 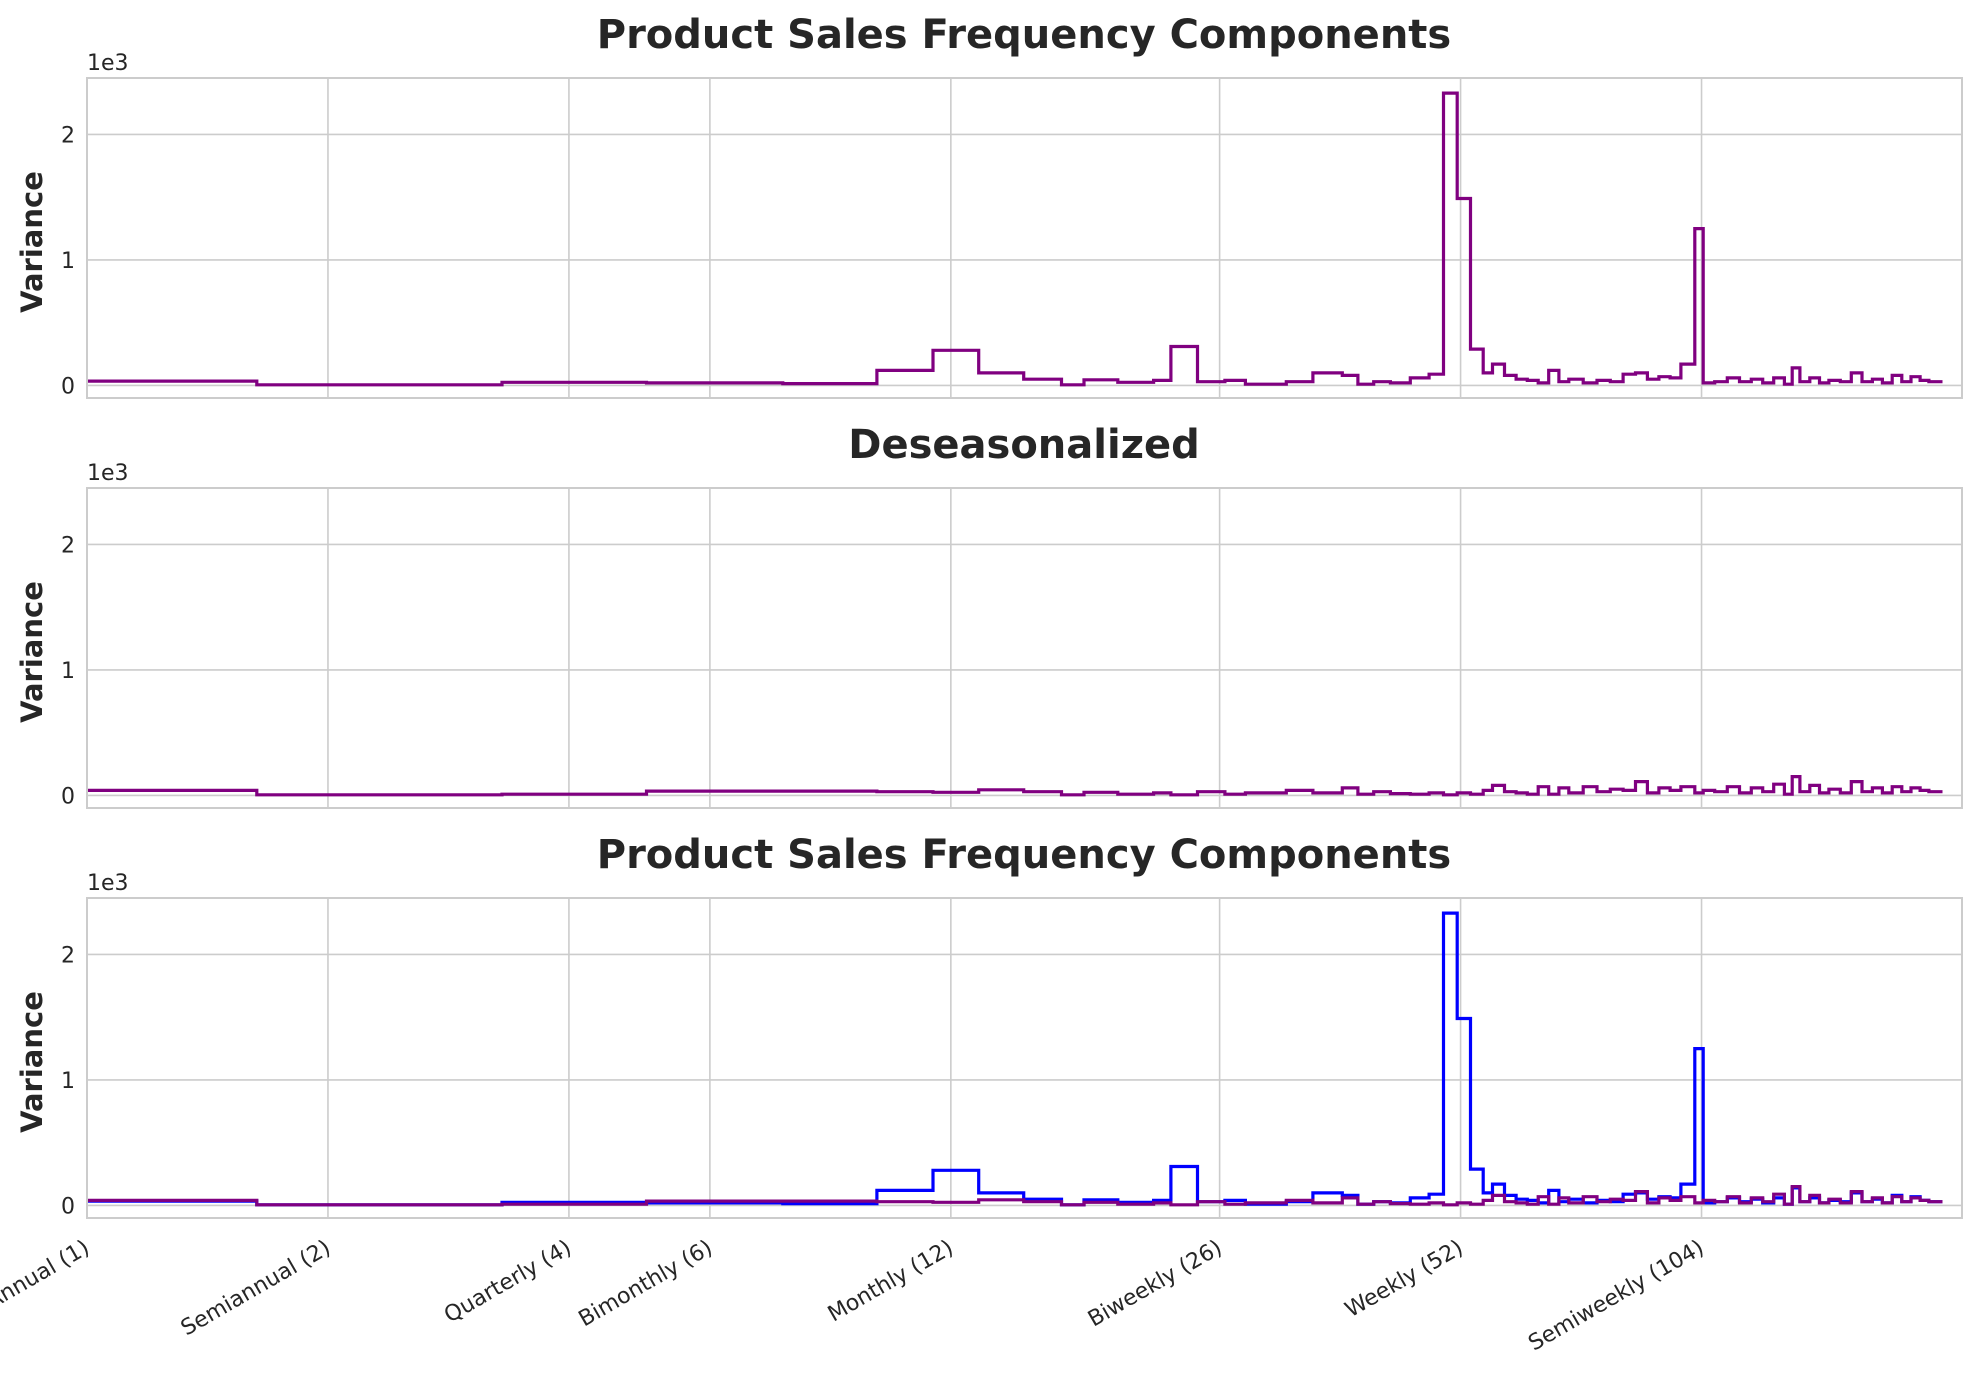 What do you see at coordinates (256, 1289) in the screenshot?
I see `x-tick-label: Semiannual (2)` at bounding box center [256, 1289].